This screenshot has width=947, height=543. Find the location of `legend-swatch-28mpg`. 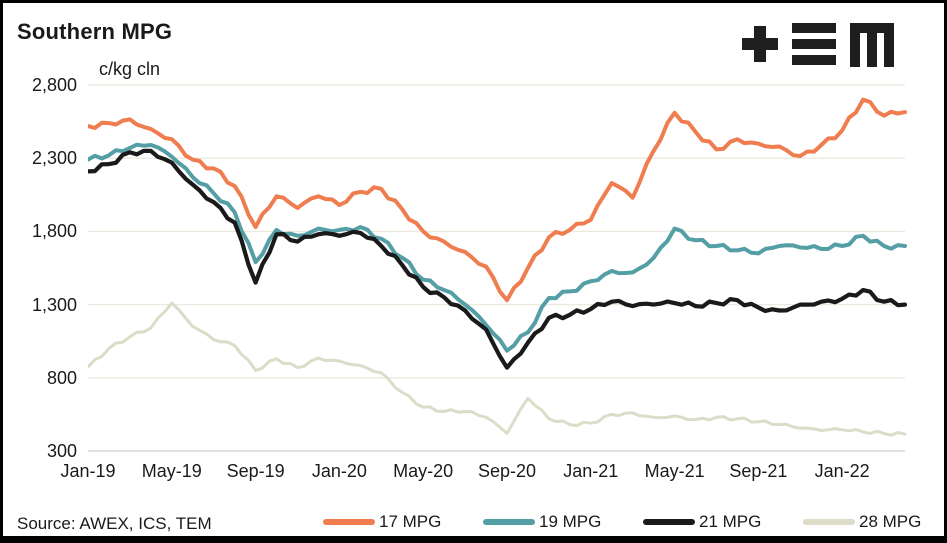

legend-swatch-28mpg is located at coordinates (829, 522).